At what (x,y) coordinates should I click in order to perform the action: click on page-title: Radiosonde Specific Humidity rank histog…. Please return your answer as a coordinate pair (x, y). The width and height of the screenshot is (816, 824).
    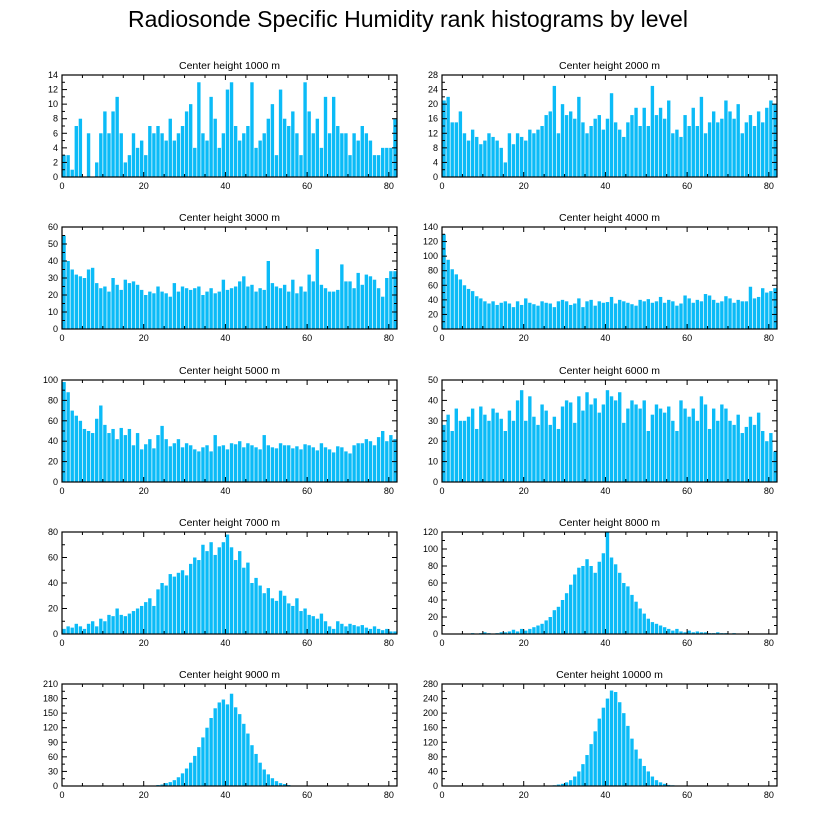
    Looking at the image, I should click on (408, 19).